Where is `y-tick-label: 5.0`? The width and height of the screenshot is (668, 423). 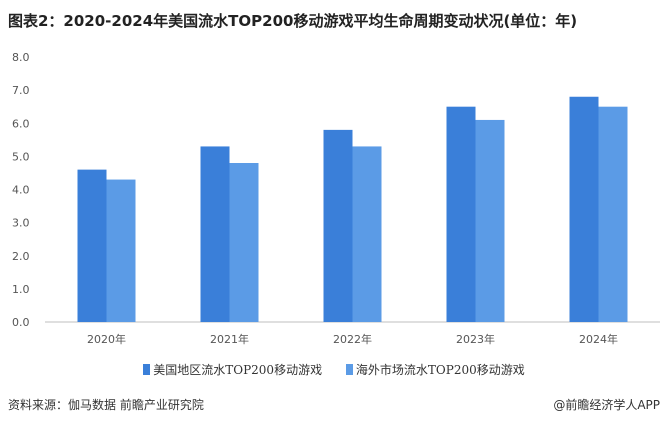 y-tick-label: 5.0 is located at coordinates (21, 156).